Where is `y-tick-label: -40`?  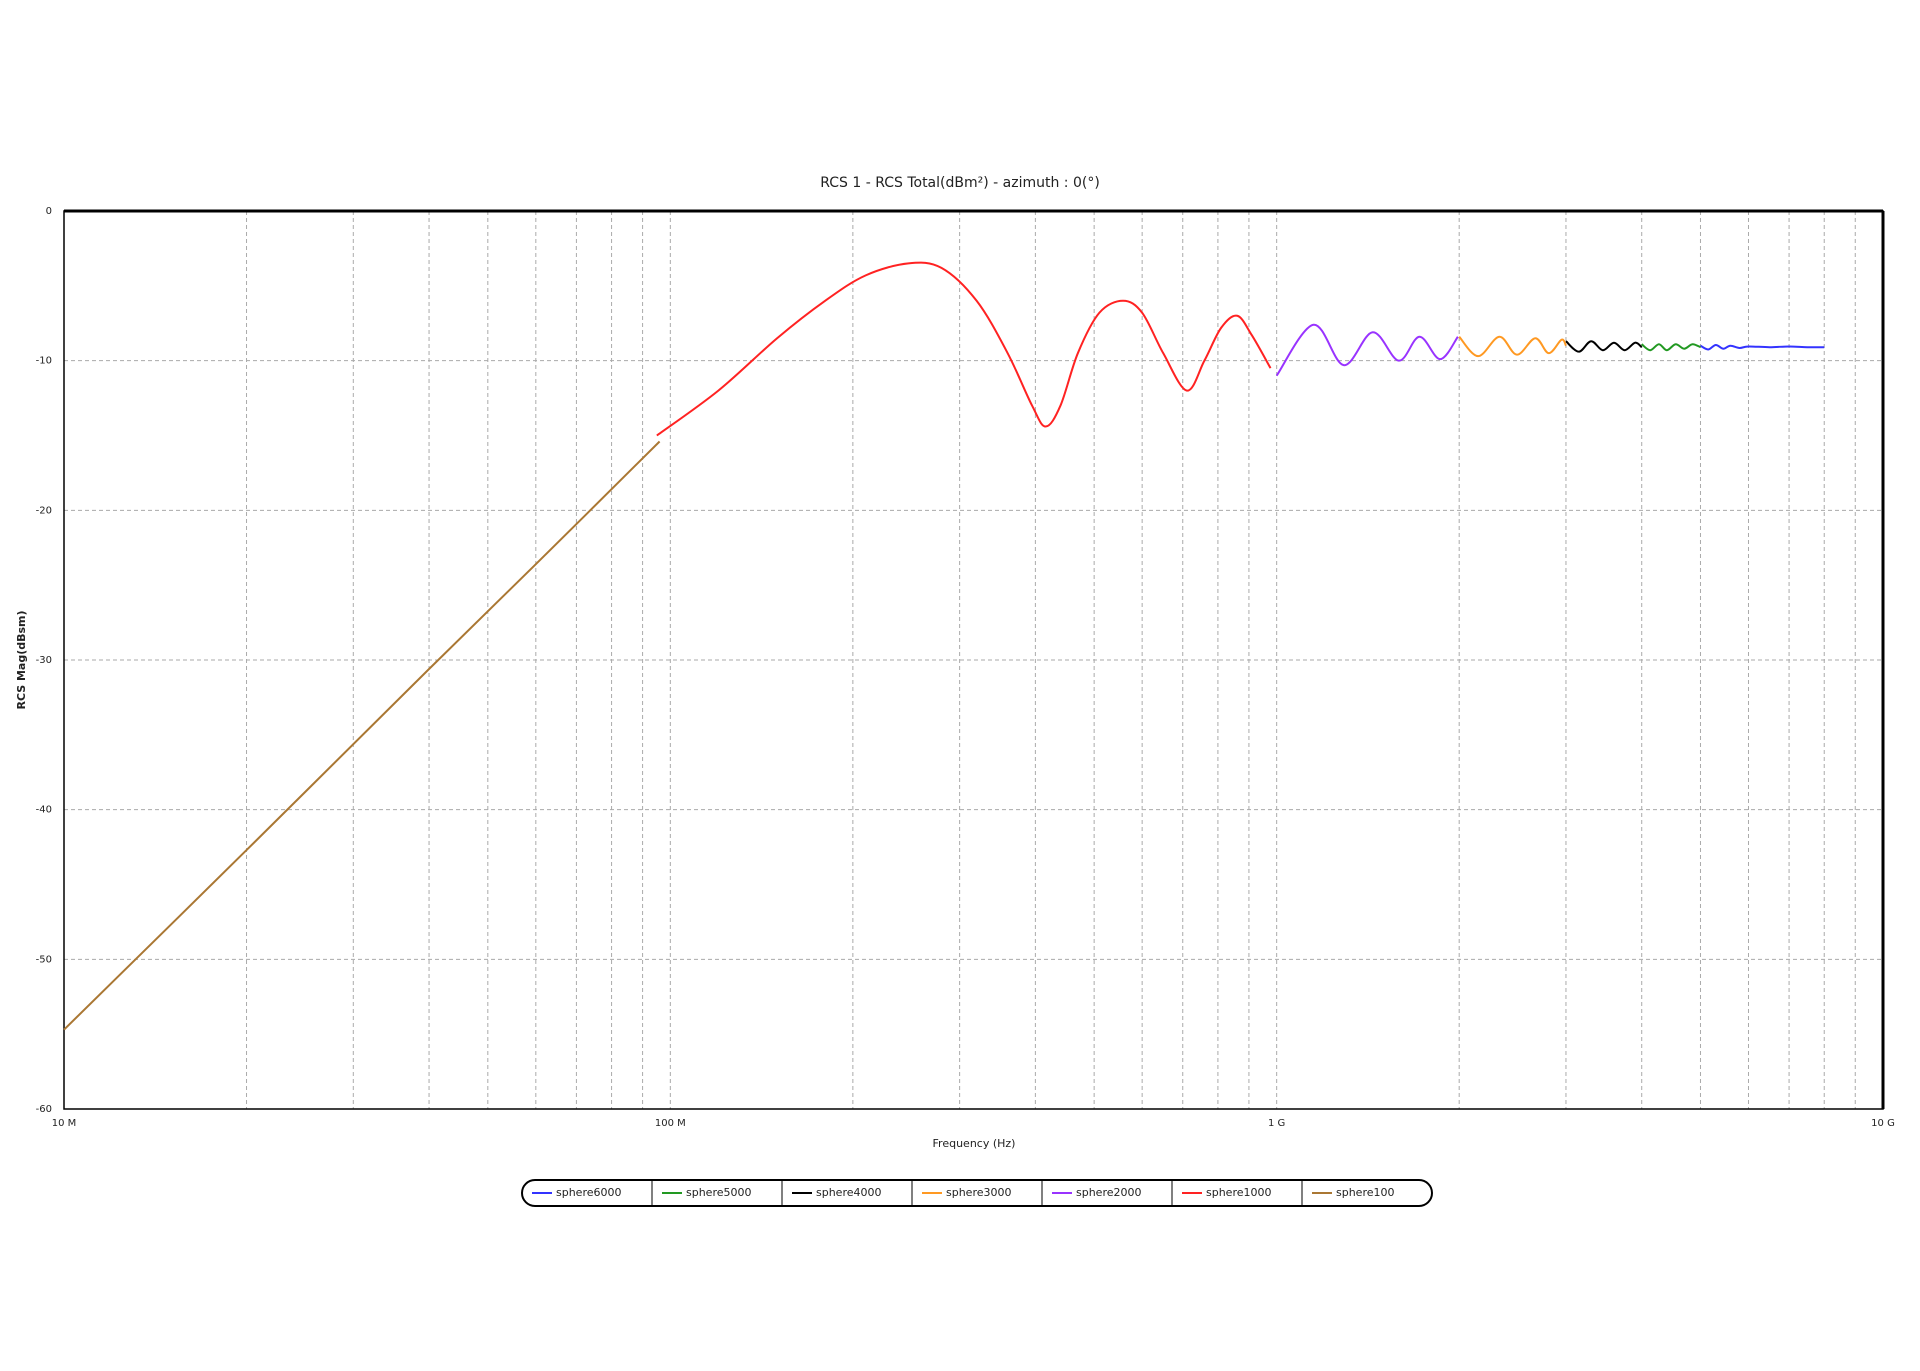
y-tick-label: -40 is located at coordinates (44, 810).